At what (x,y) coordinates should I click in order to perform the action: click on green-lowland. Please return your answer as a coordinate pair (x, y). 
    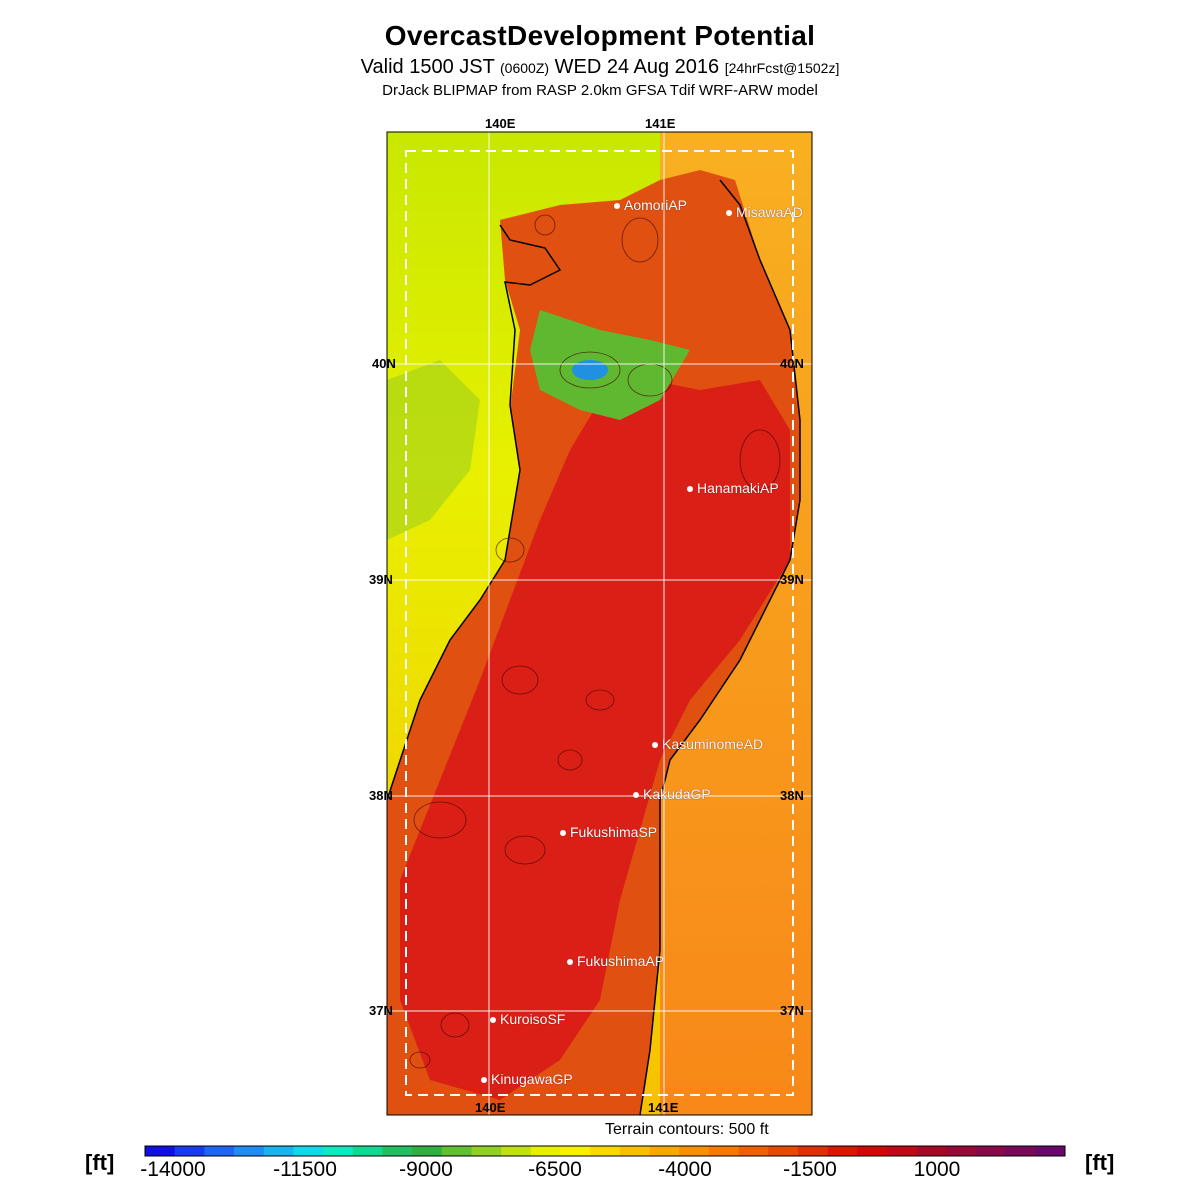
    Looking at the image, I should click on (610, 365).